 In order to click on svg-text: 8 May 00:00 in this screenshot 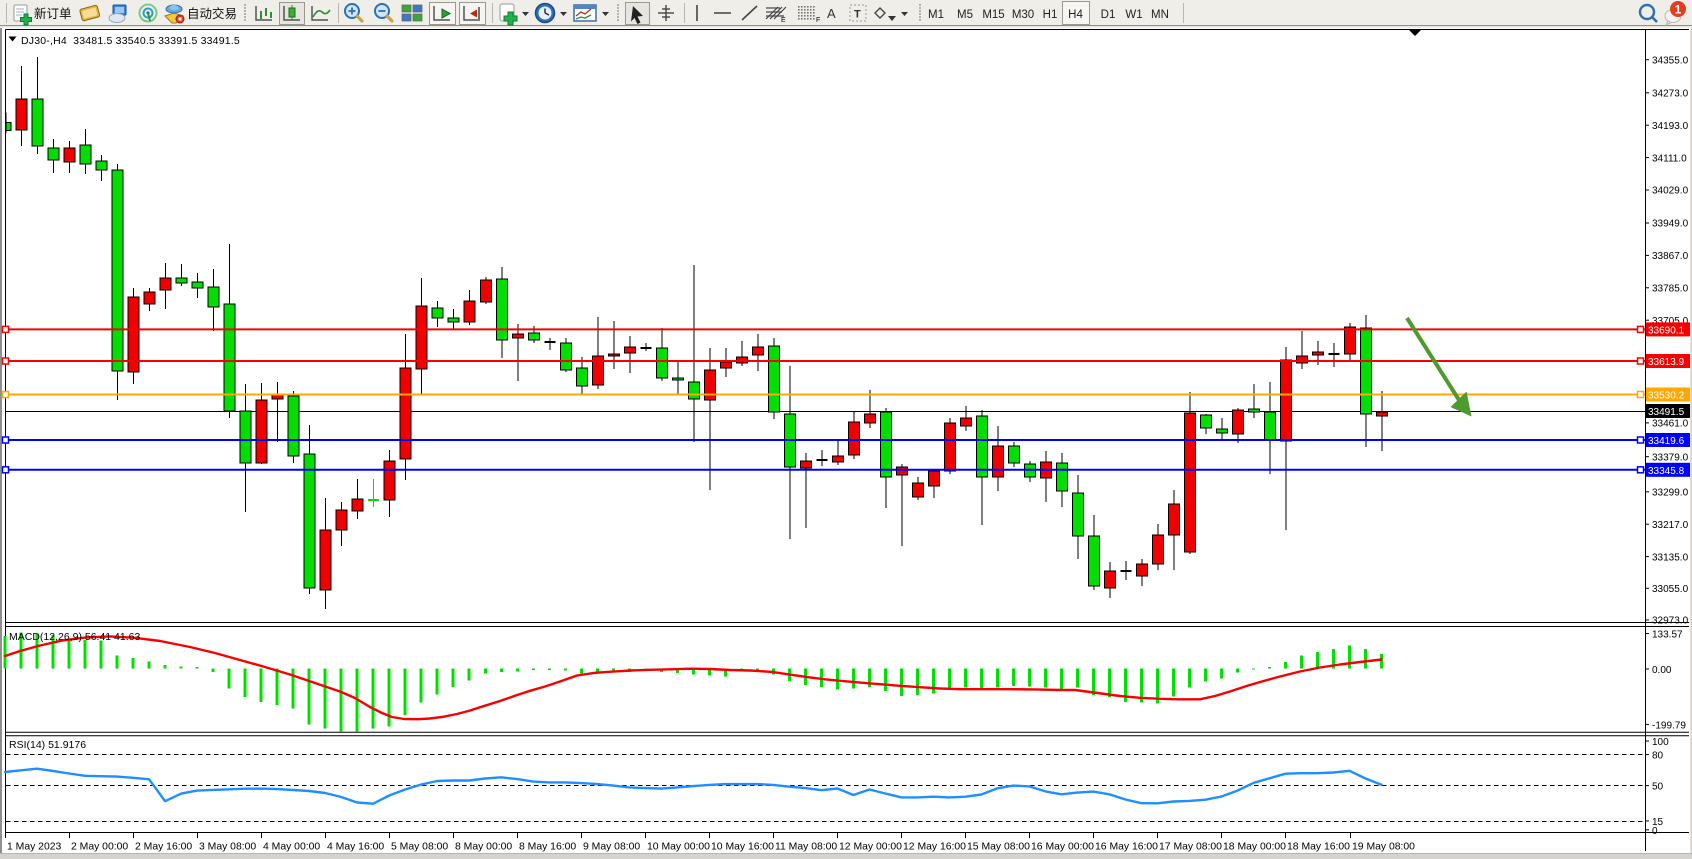, I will do `click(483, 846)`.